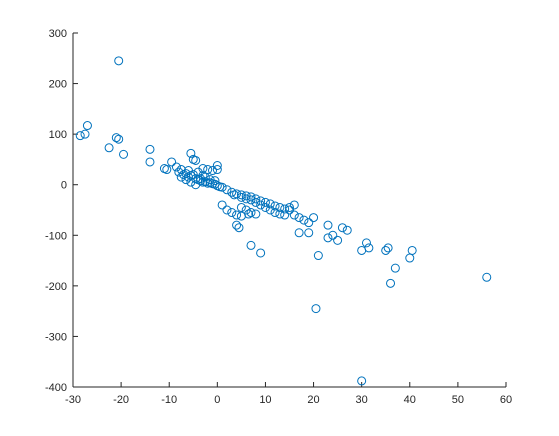 The height and width of the screenshot is (436, 559). Describe the element at coordinates (56, 337) in the screenshot. I see `y-tick-label: -300` at that location.